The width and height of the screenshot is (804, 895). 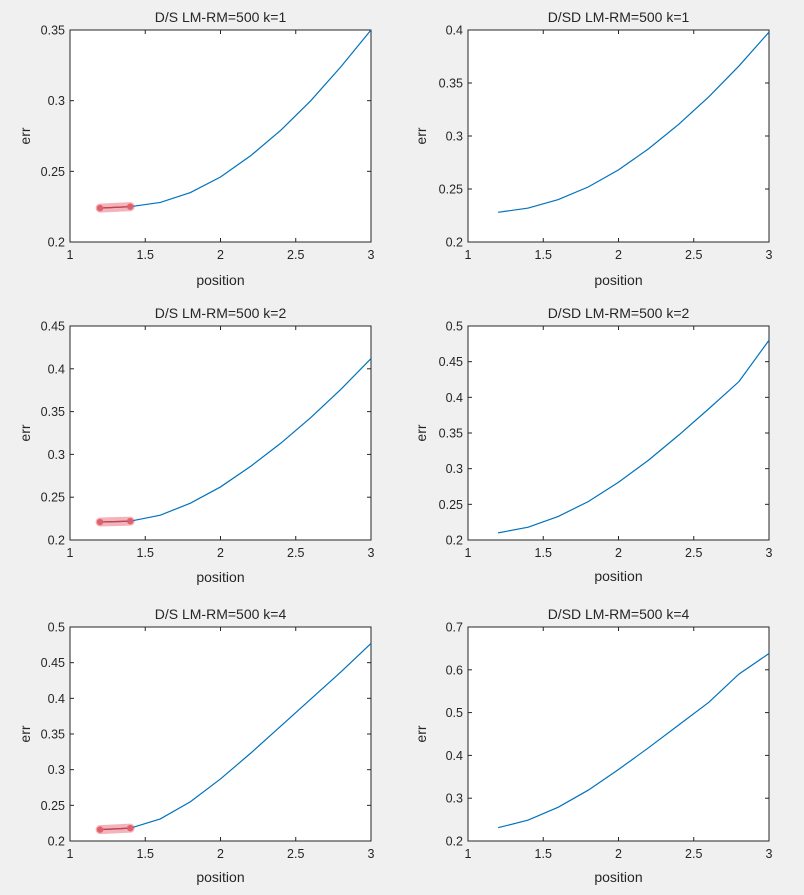 What do you see at coordinates (619, 17) in the screenshot?
I see `chart-title: D/SD LM-RM=500 k=1` at bounding box center [619, 17].